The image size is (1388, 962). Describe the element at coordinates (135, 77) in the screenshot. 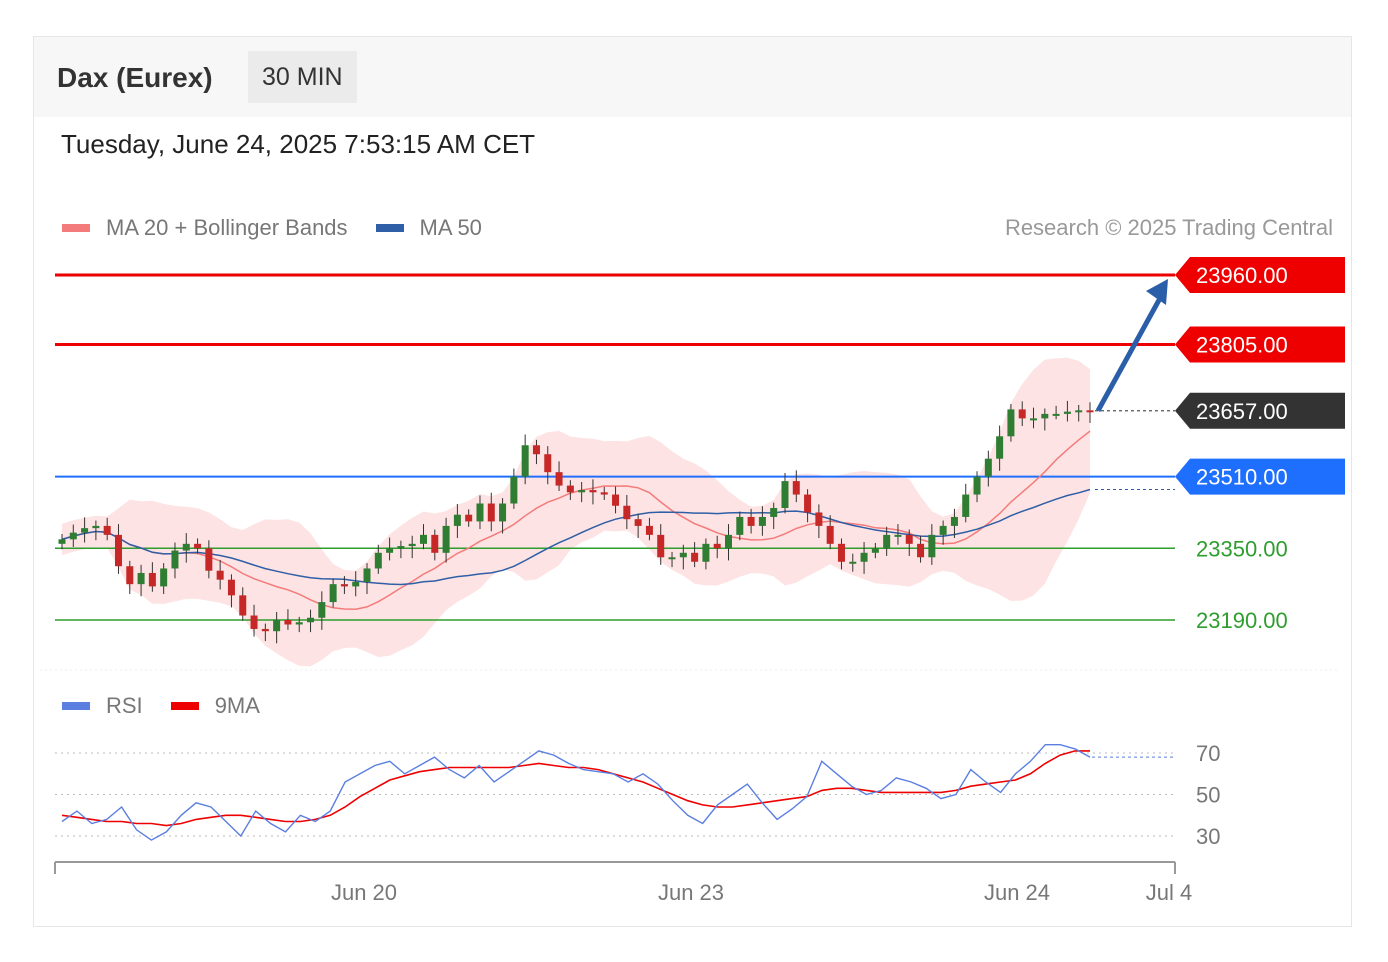

I see `instrument-title: Dax (Eurex)` at that location.